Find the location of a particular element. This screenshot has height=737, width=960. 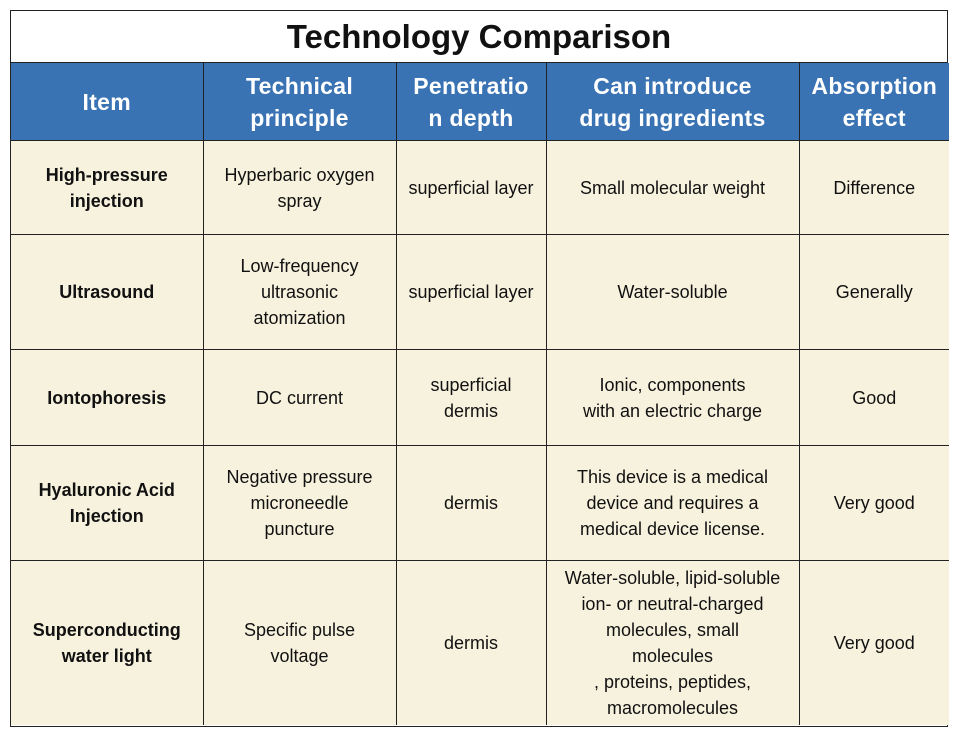

table-title: Technology Comparison is located at coordinates (479, 37).